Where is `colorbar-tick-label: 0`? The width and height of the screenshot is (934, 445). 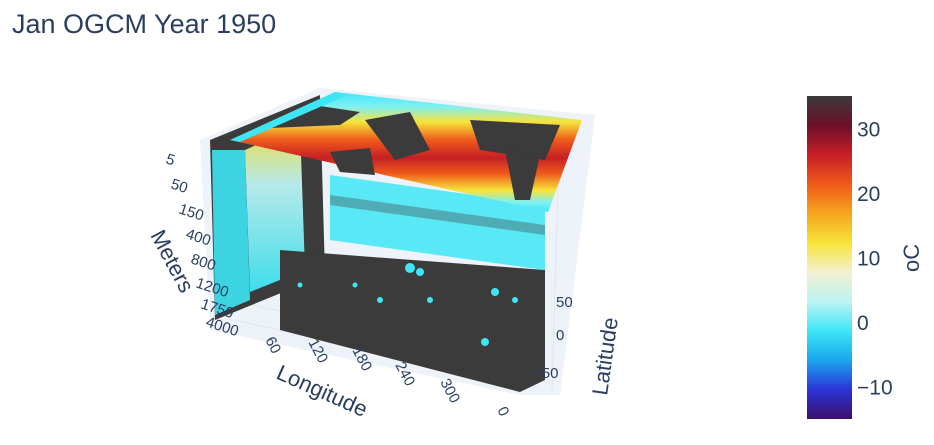 colorbar-tick-label: 0 is located at coordinates (863, 323).